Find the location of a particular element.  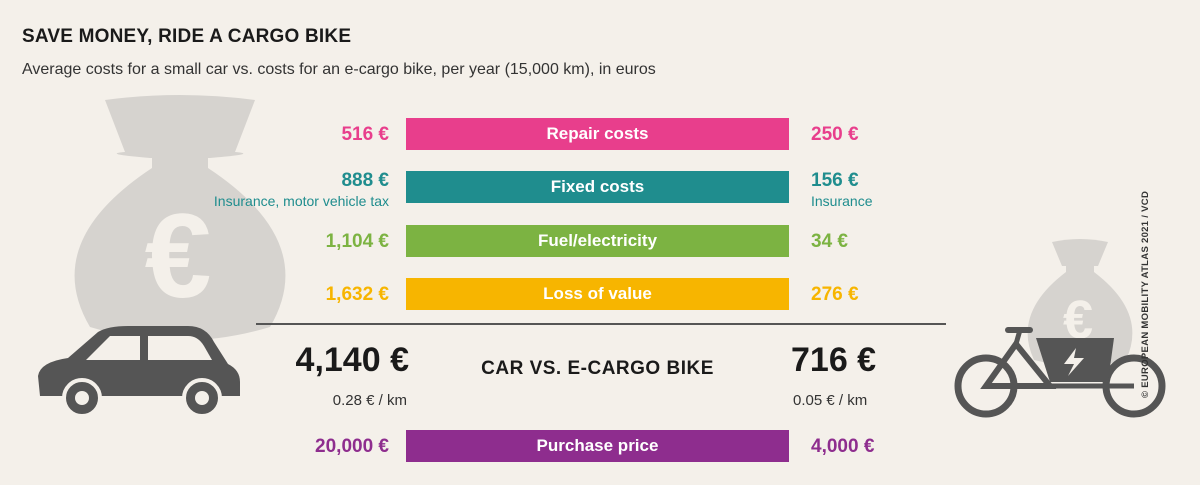

car-value-loss: 1,632 € is located at coordinates (357, 294).